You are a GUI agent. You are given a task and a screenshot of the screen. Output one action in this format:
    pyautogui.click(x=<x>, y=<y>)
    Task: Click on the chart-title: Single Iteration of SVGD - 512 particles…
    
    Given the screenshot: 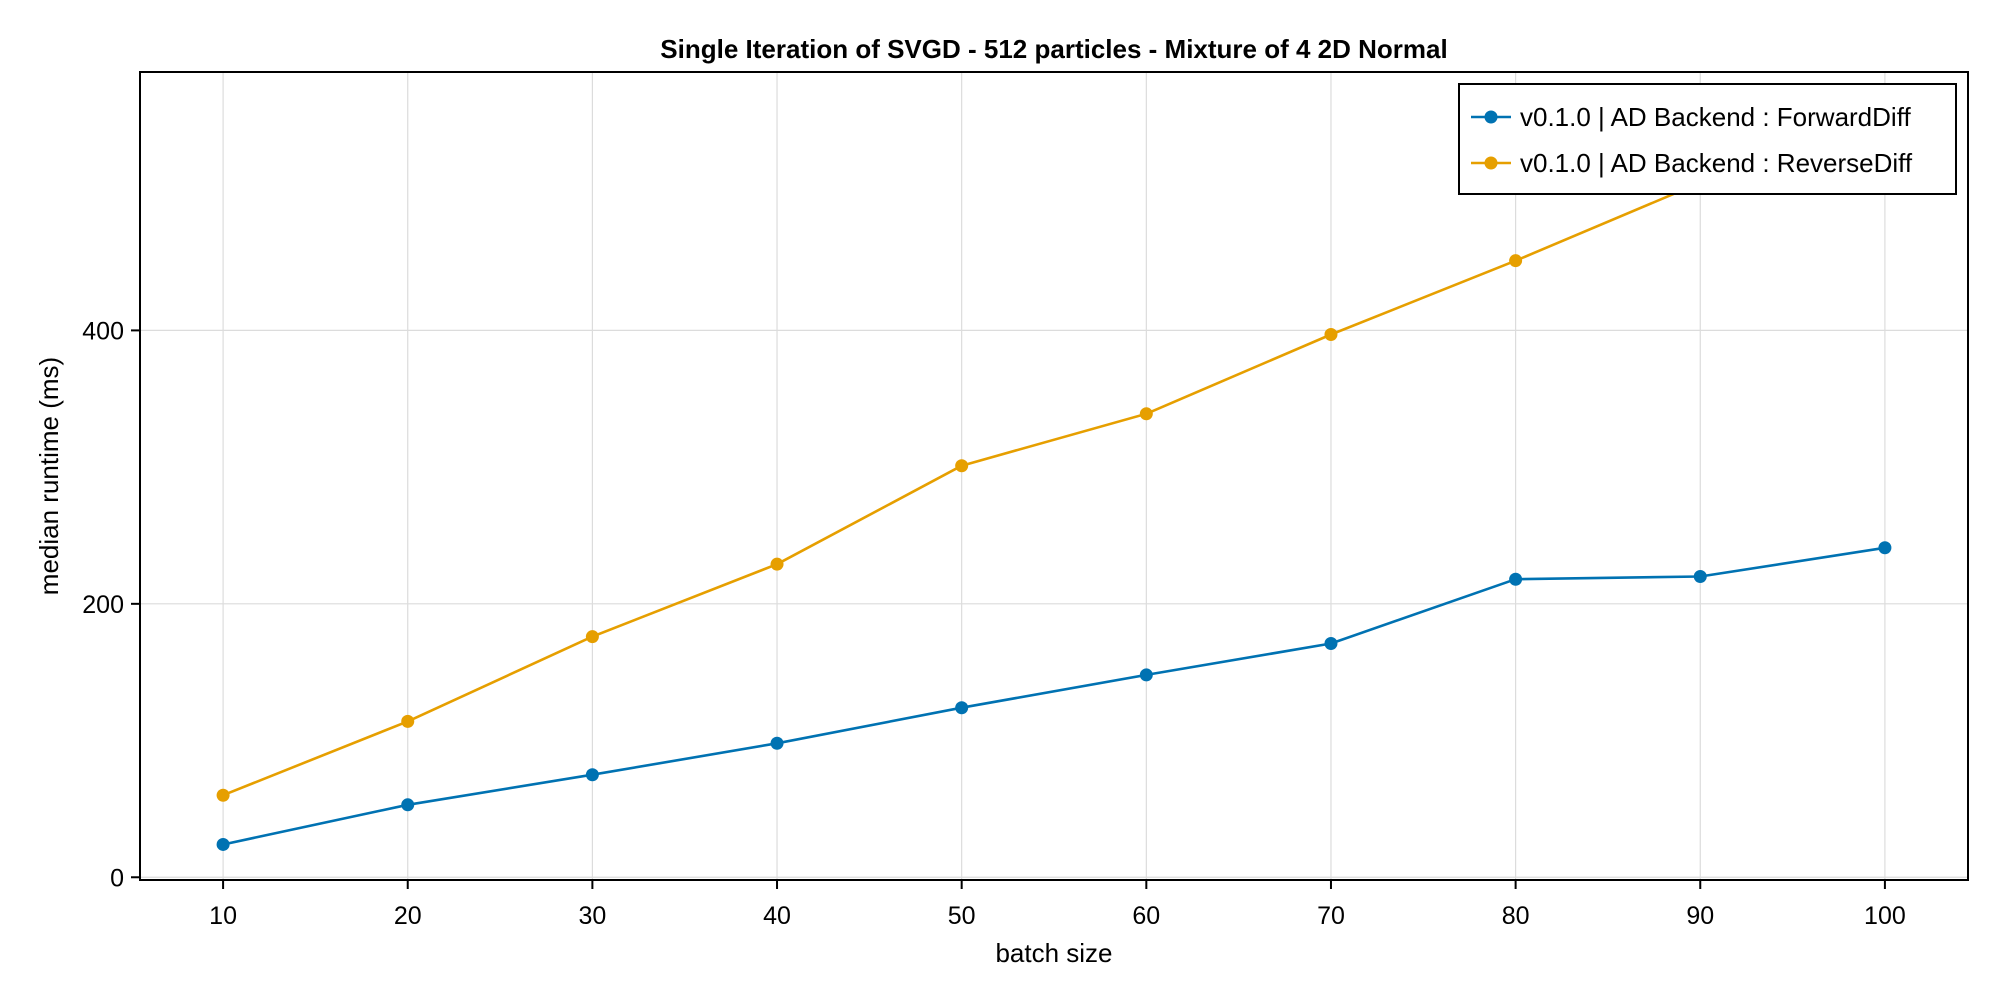 What is the action you would take?
    pyautogui.click(x=1053, y=49)
    